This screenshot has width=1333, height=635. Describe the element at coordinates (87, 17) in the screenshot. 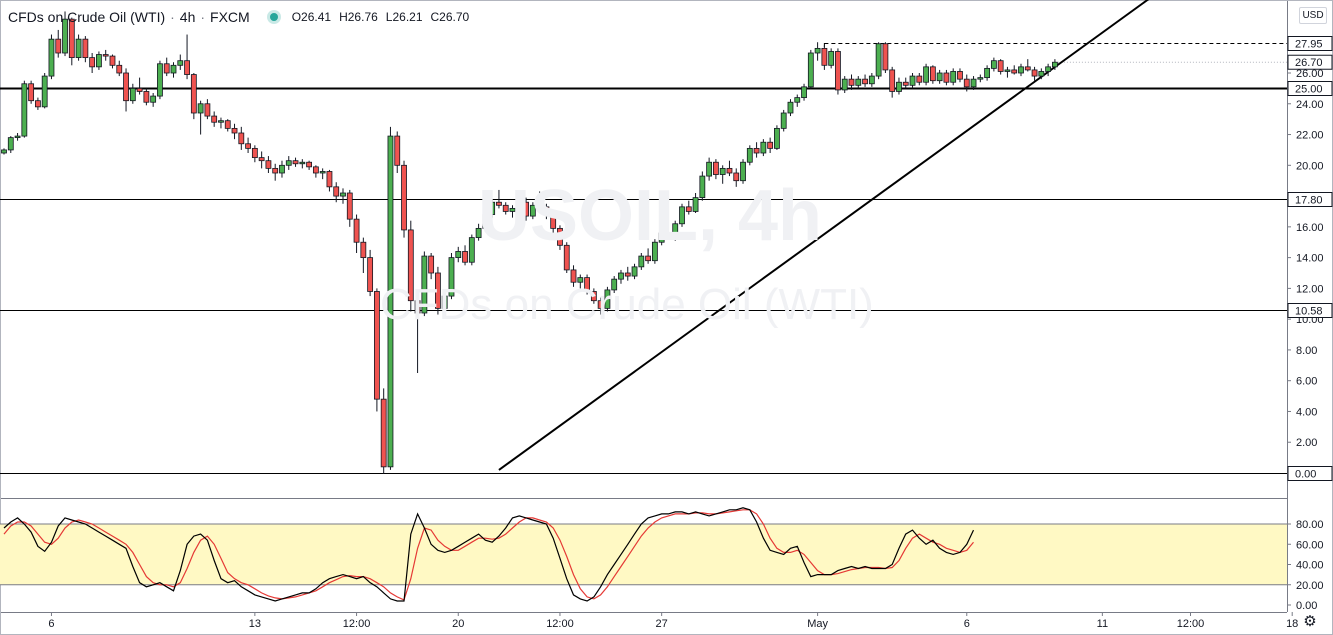

I see `symbol-name: CFDs on Crude Oil (WTI)` at that location.